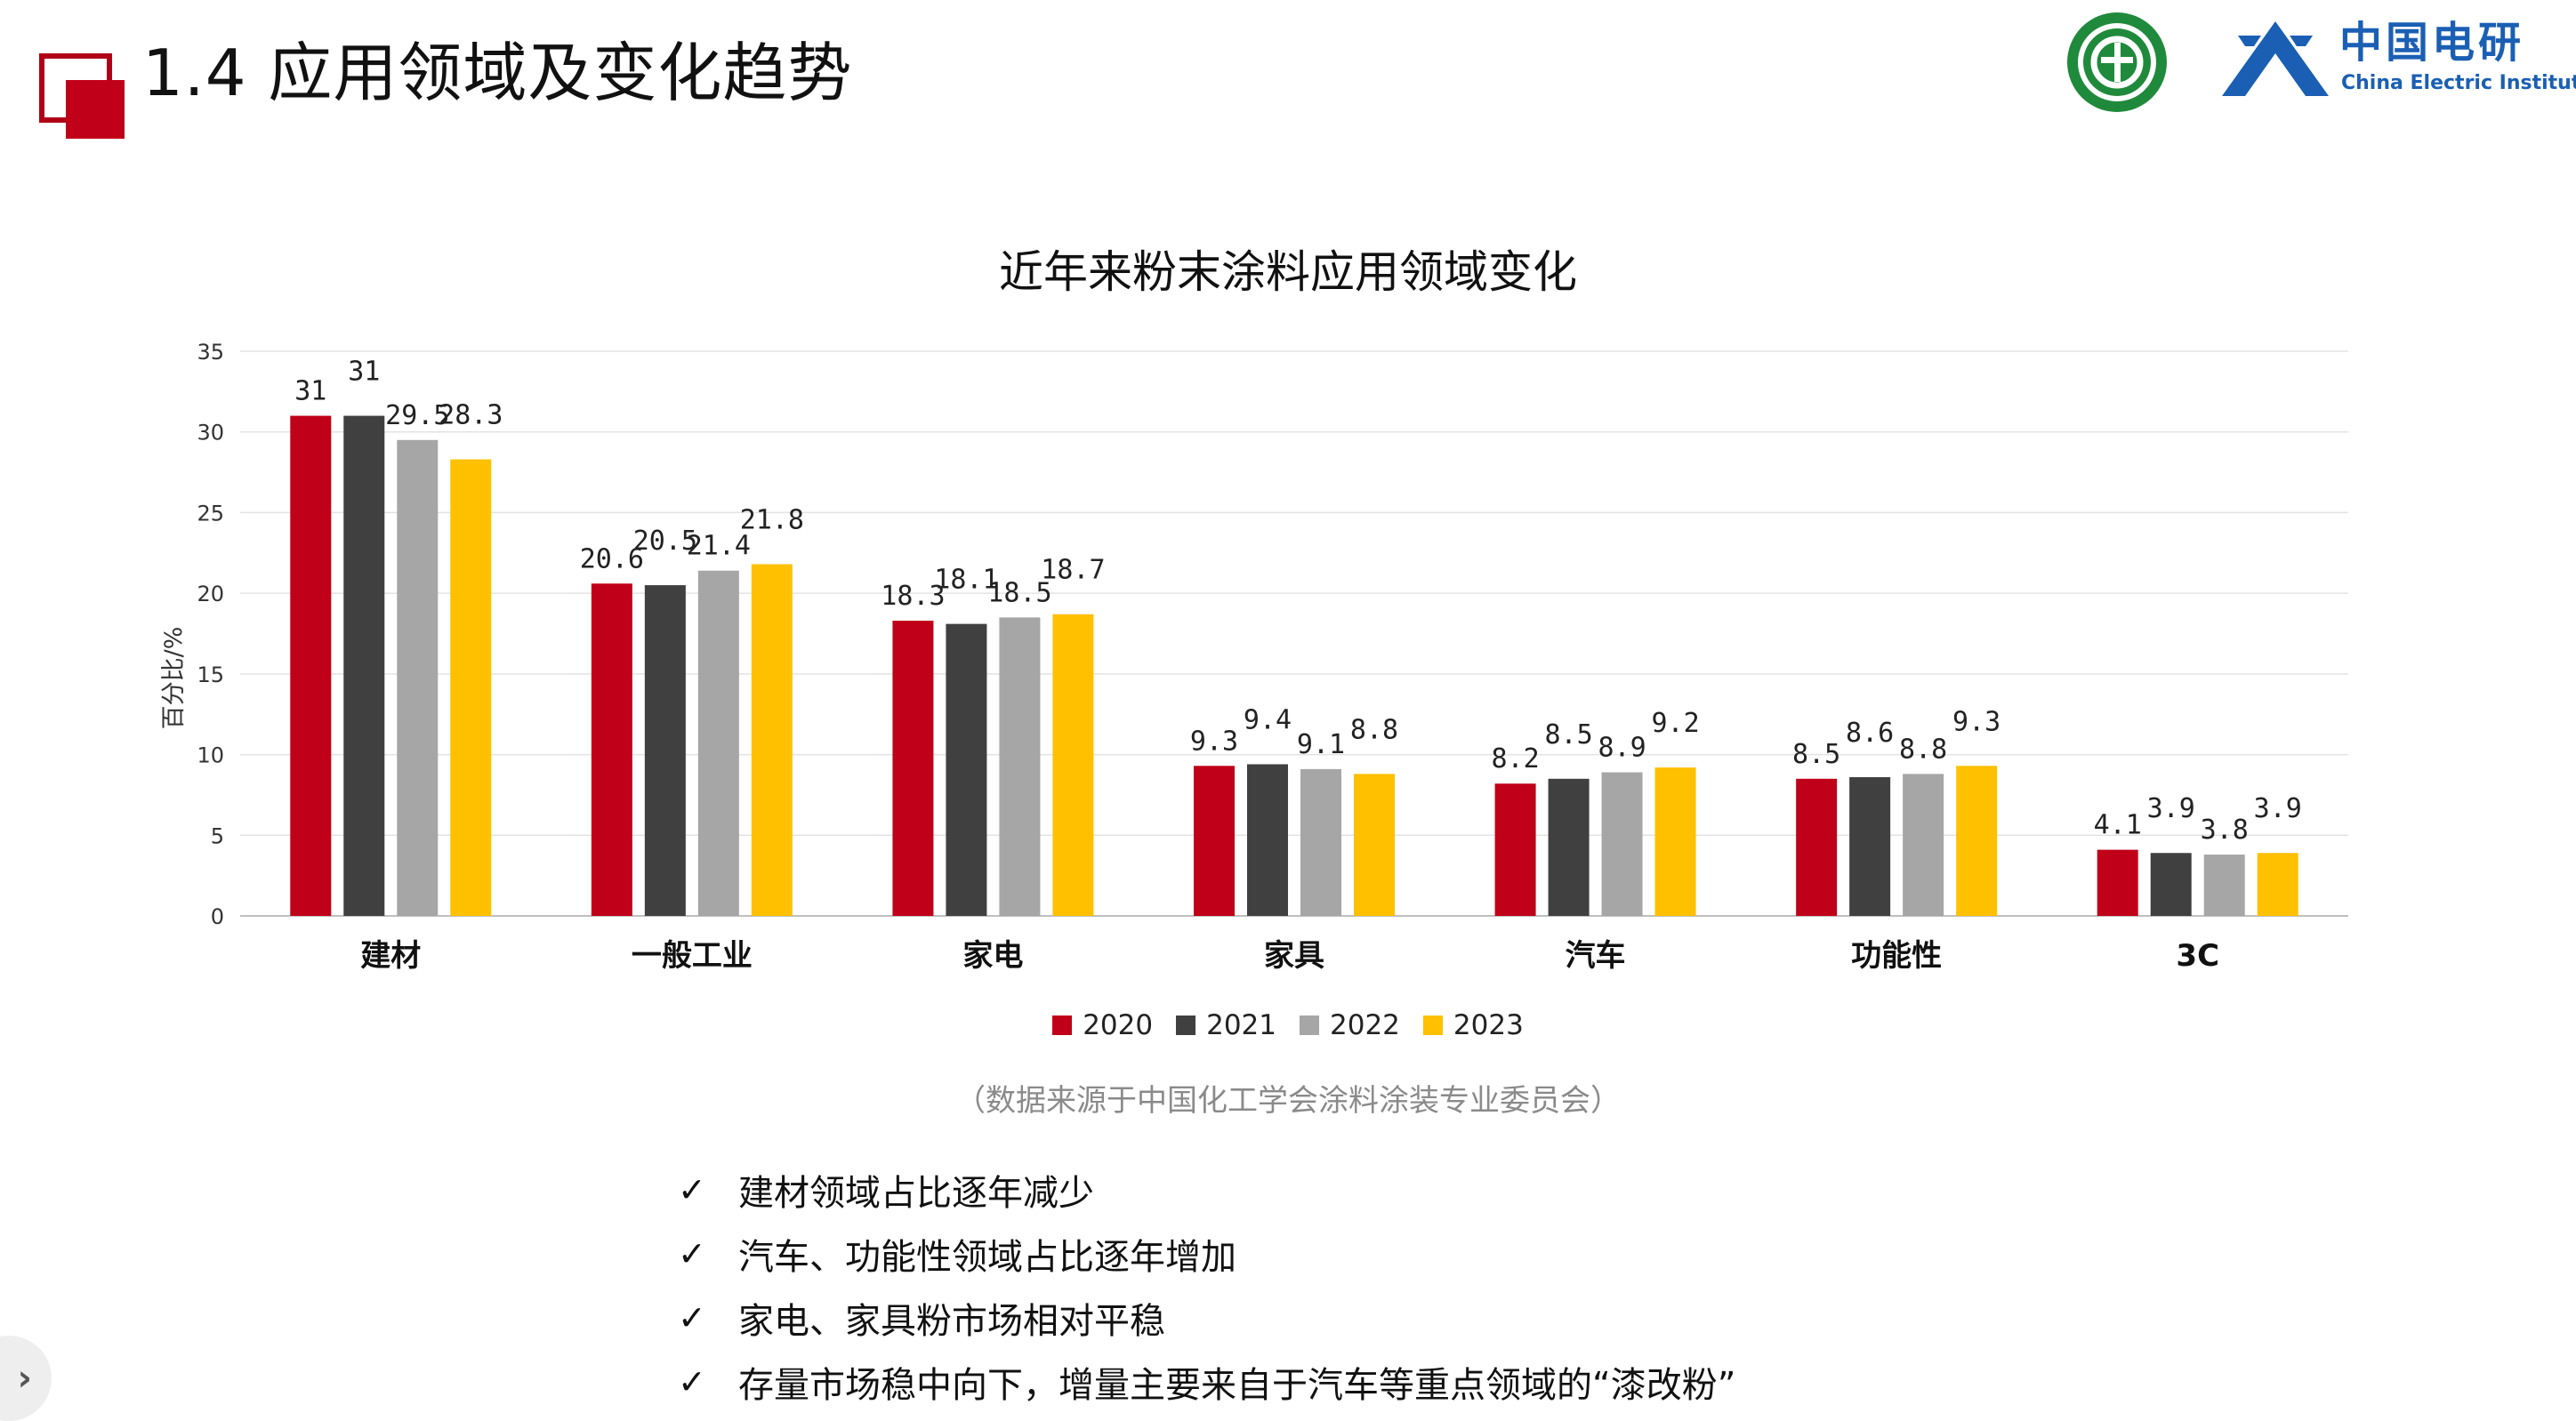 Image resolution: width=2576 pixels, height=1421 pixels. I want to click on category-label: 家具, so click(1294, 956).